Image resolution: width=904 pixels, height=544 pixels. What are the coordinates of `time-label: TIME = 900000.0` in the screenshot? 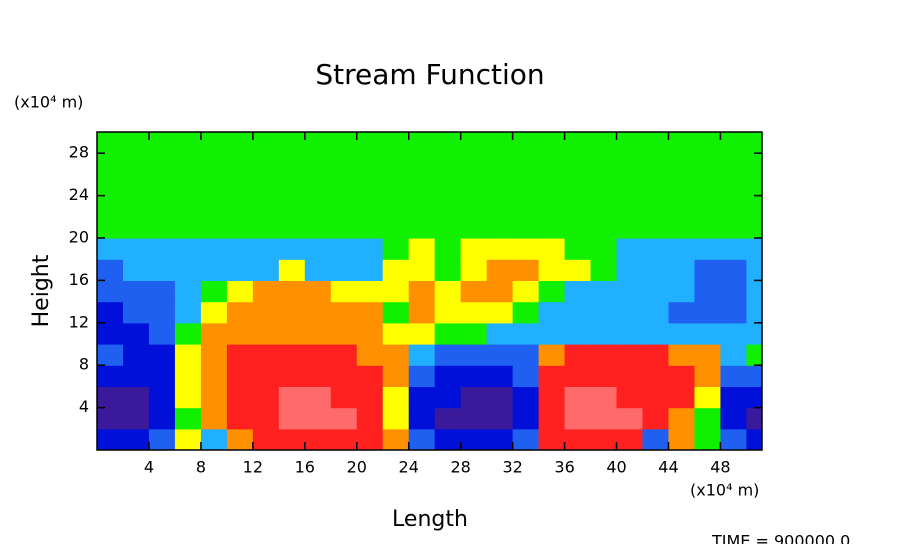 It's located at (780, 538).